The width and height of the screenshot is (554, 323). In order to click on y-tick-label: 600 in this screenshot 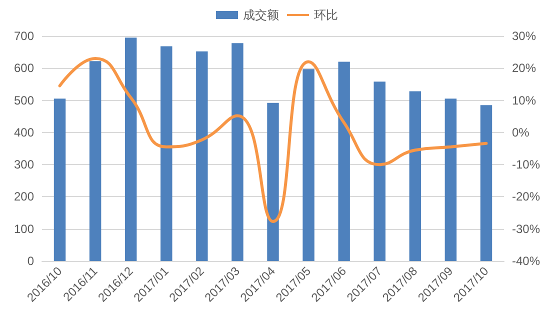, I will do `click(24, 68)`.